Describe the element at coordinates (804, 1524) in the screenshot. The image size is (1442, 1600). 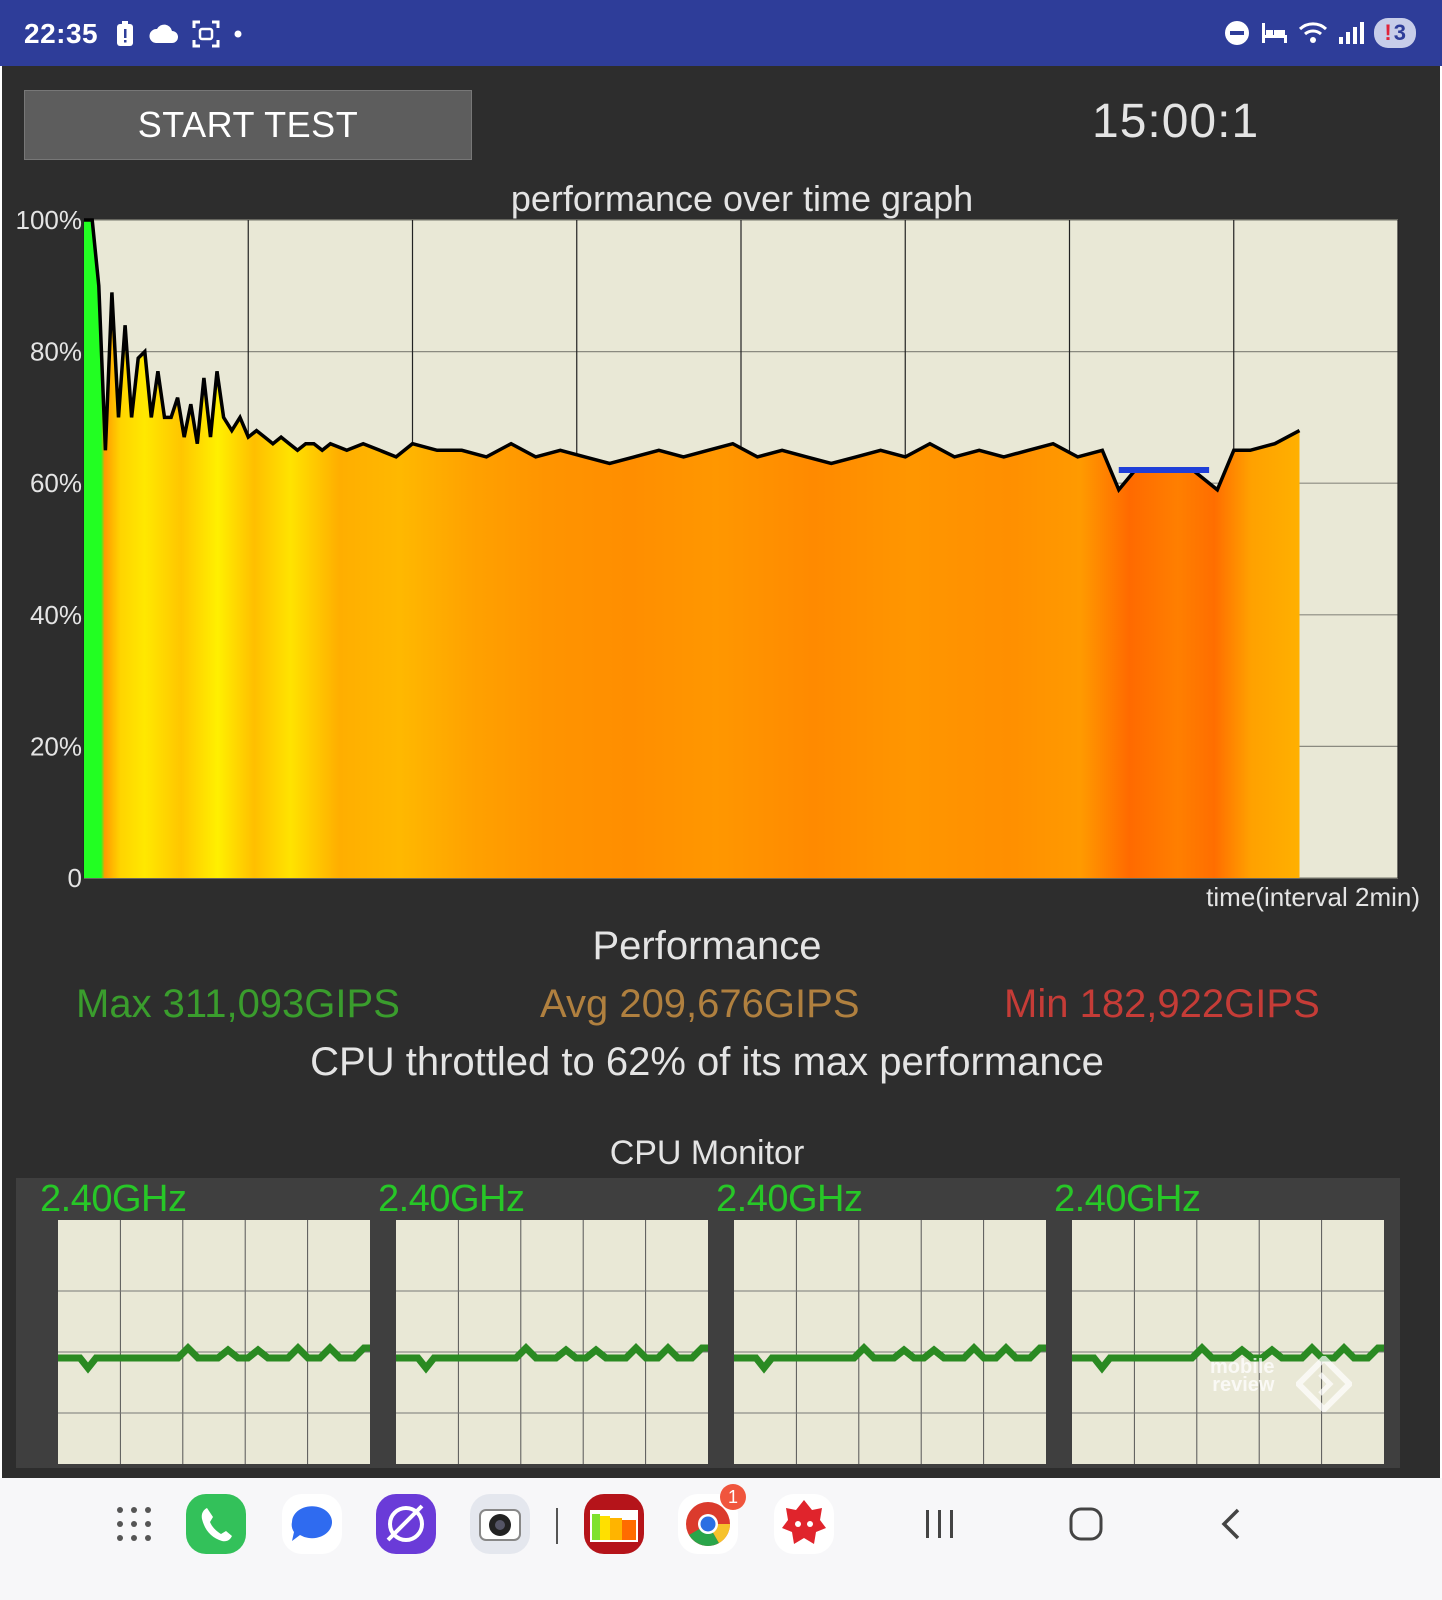
I see `antutu-app-icon` at that location.